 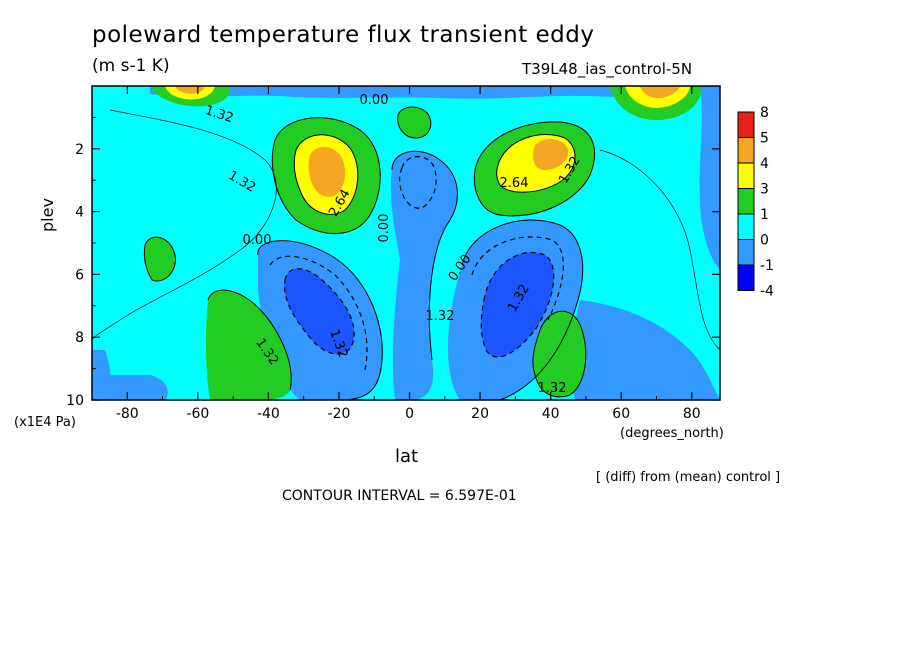 What do you see at coordinates (517, 305) in the screenshot?
I see `negative-core-nh` at bounding box center [517, 305].